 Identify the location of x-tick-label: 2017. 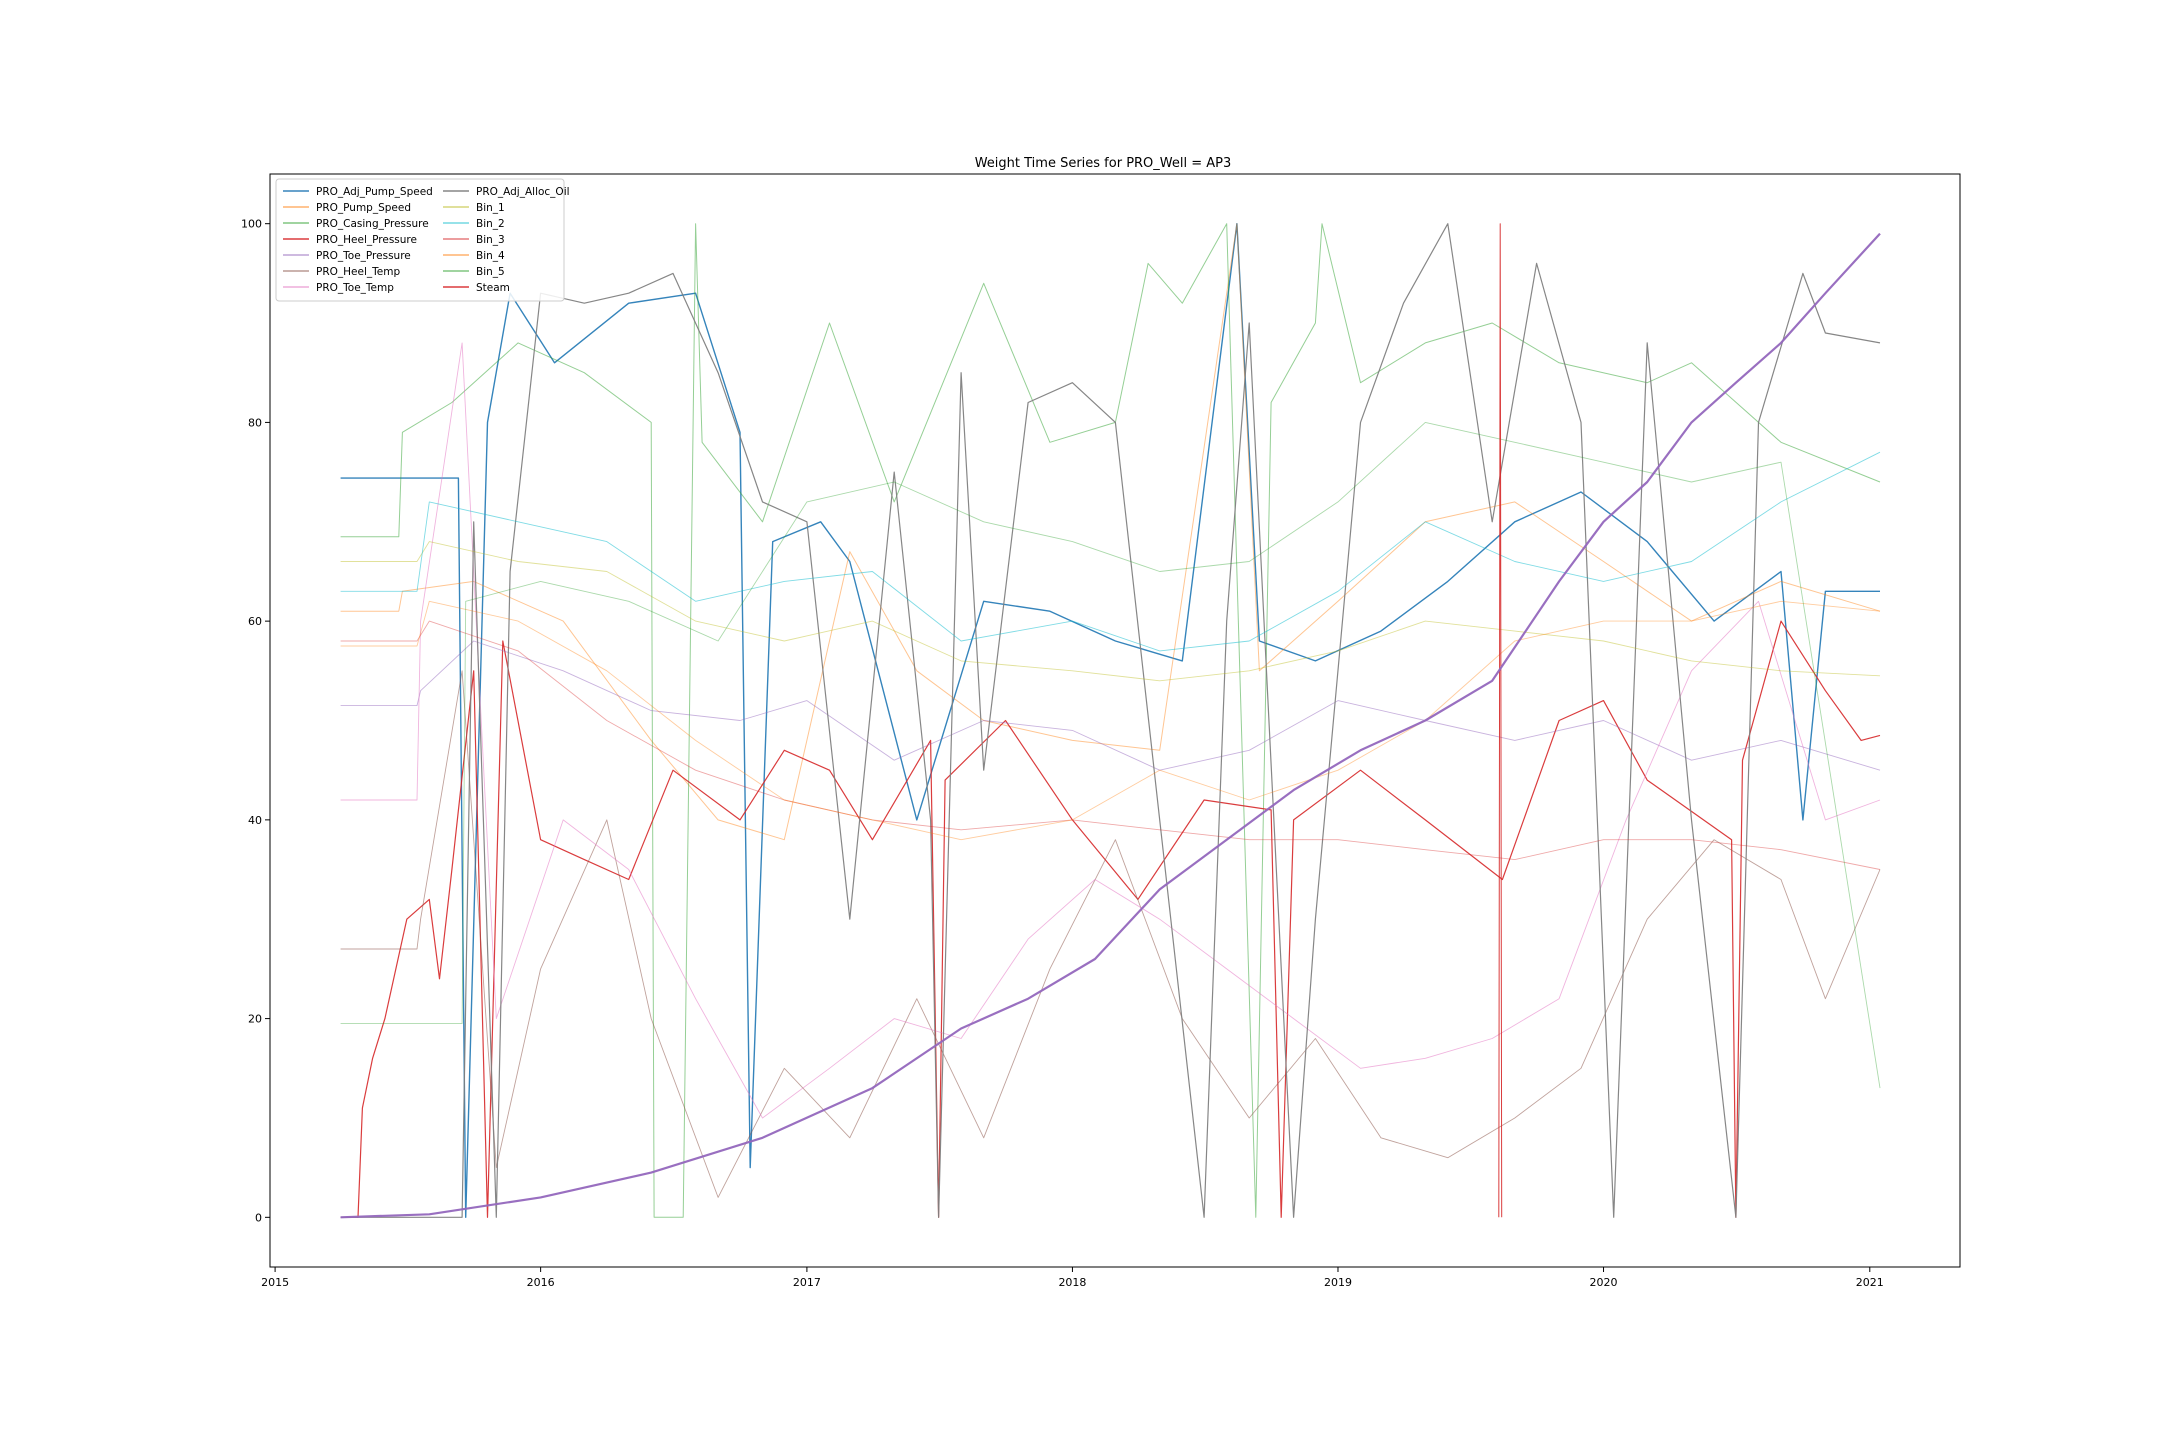
(807, 1282).